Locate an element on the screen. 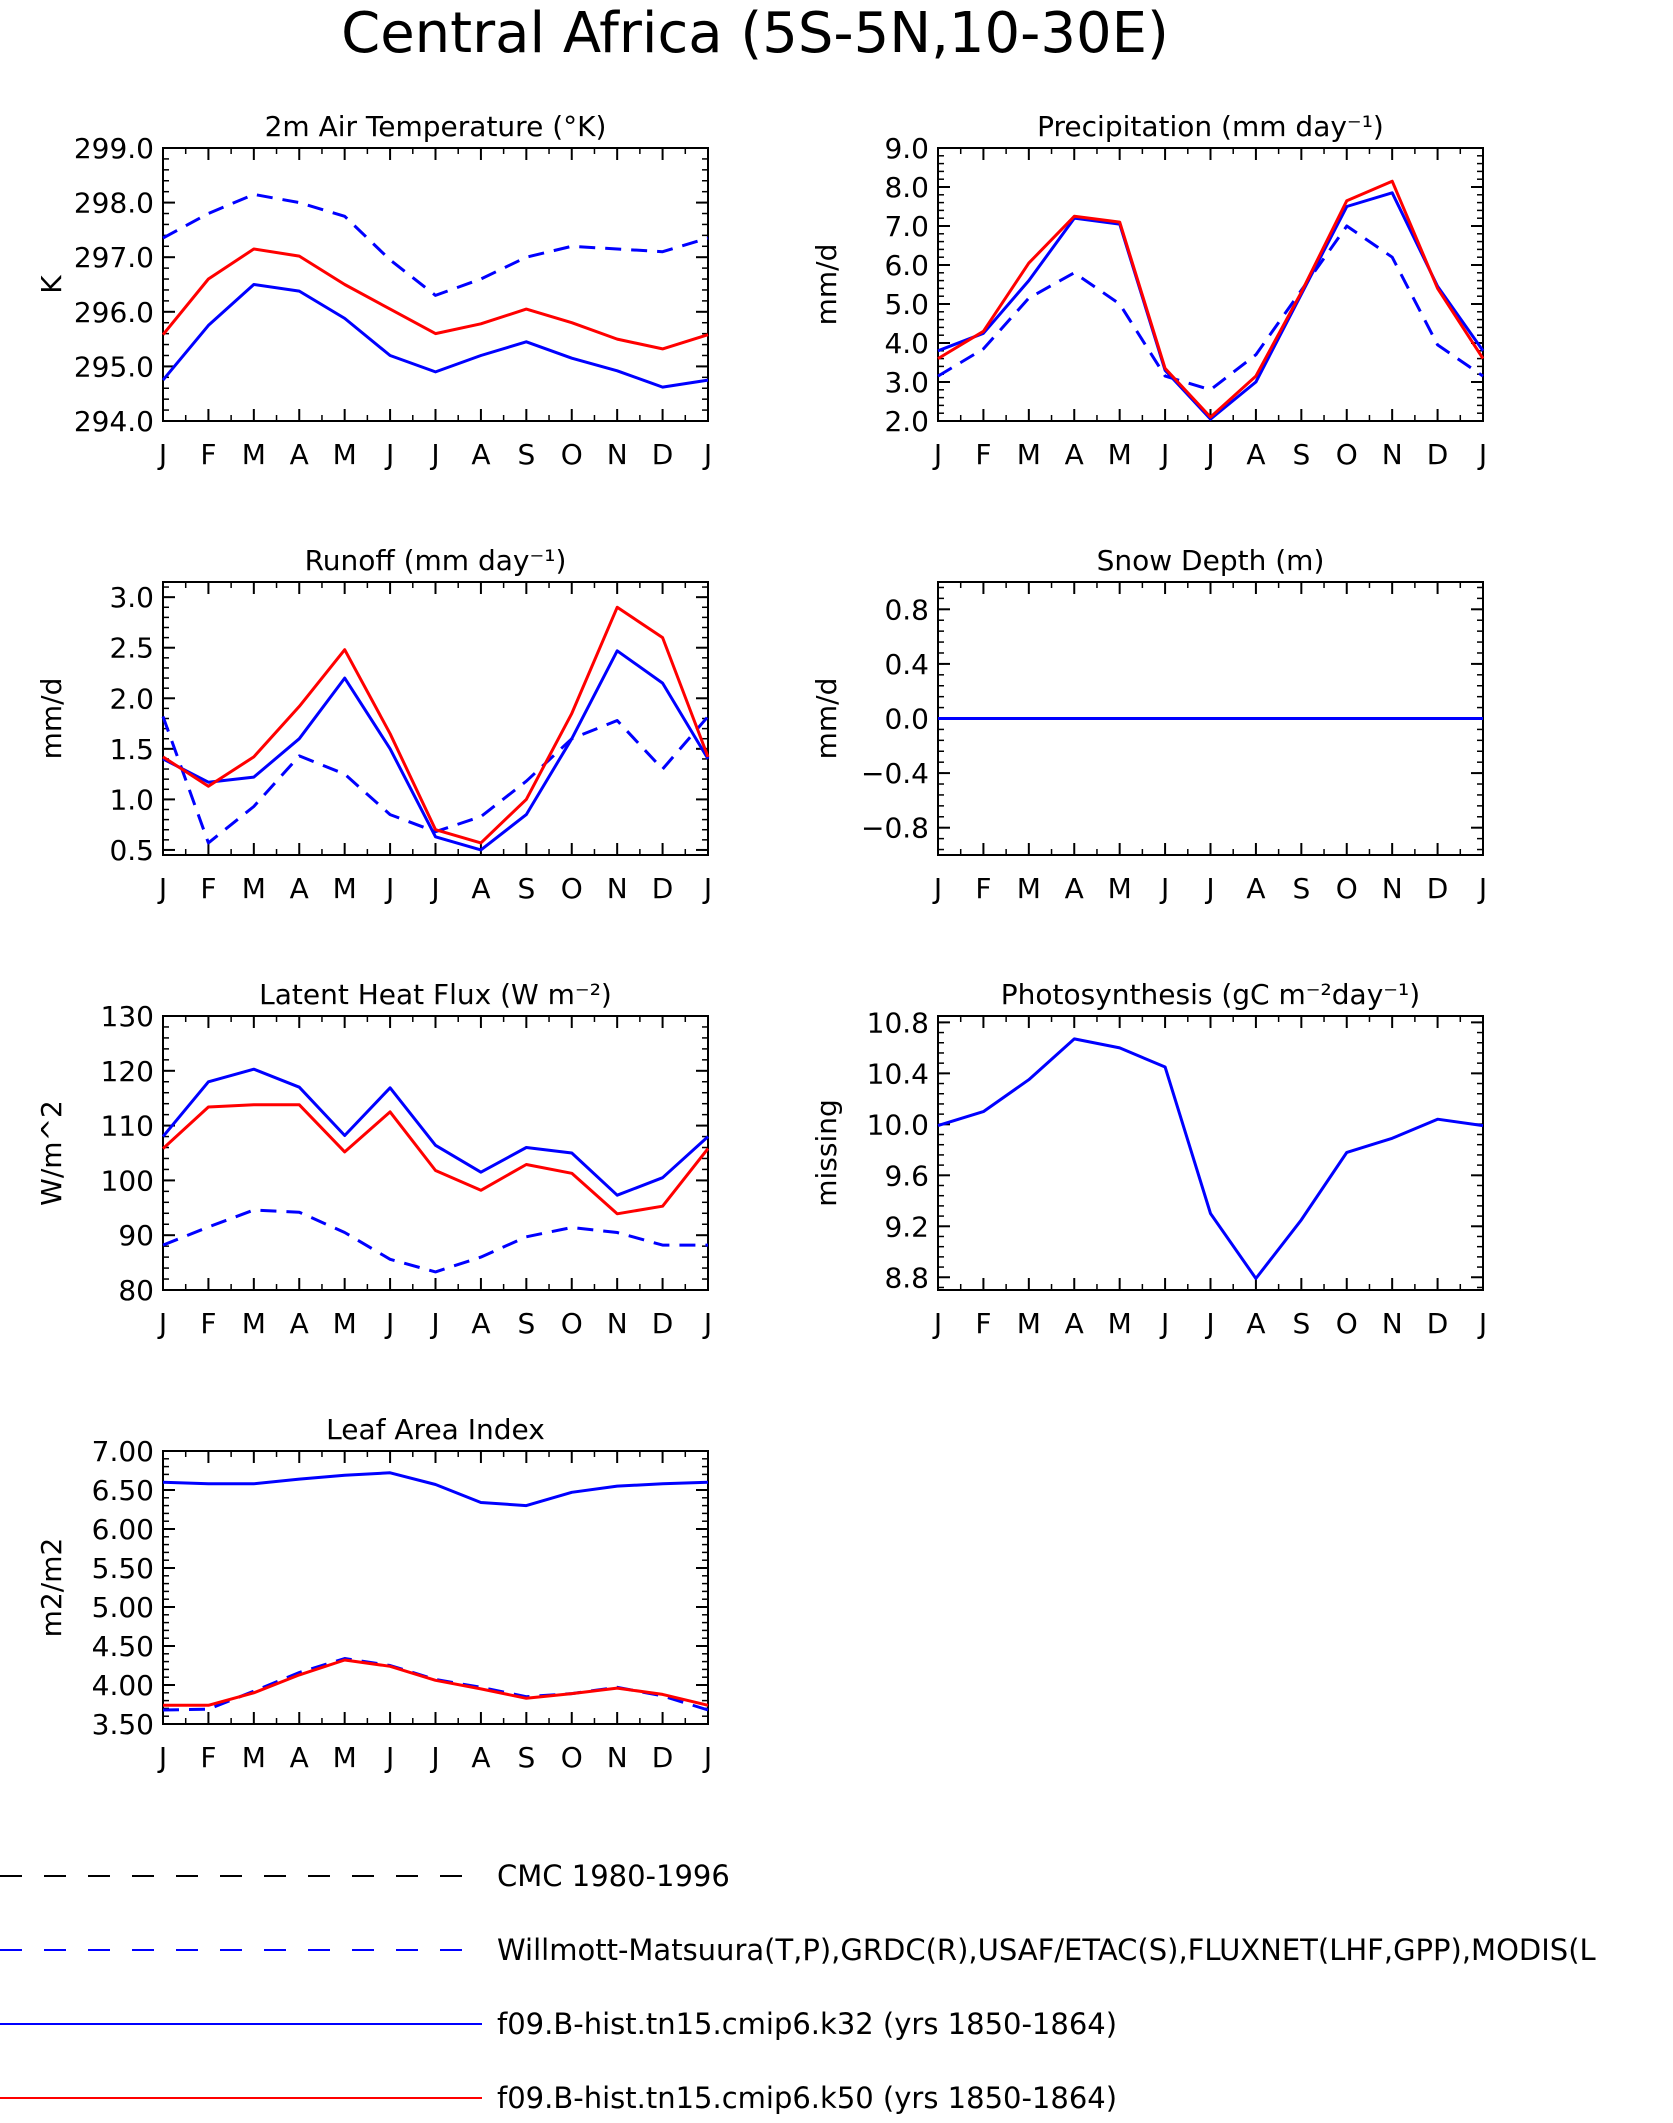 This screenshot has width=1673, height=2123. y-tick-label: 7.00 is located at coordinates (123, 1451).